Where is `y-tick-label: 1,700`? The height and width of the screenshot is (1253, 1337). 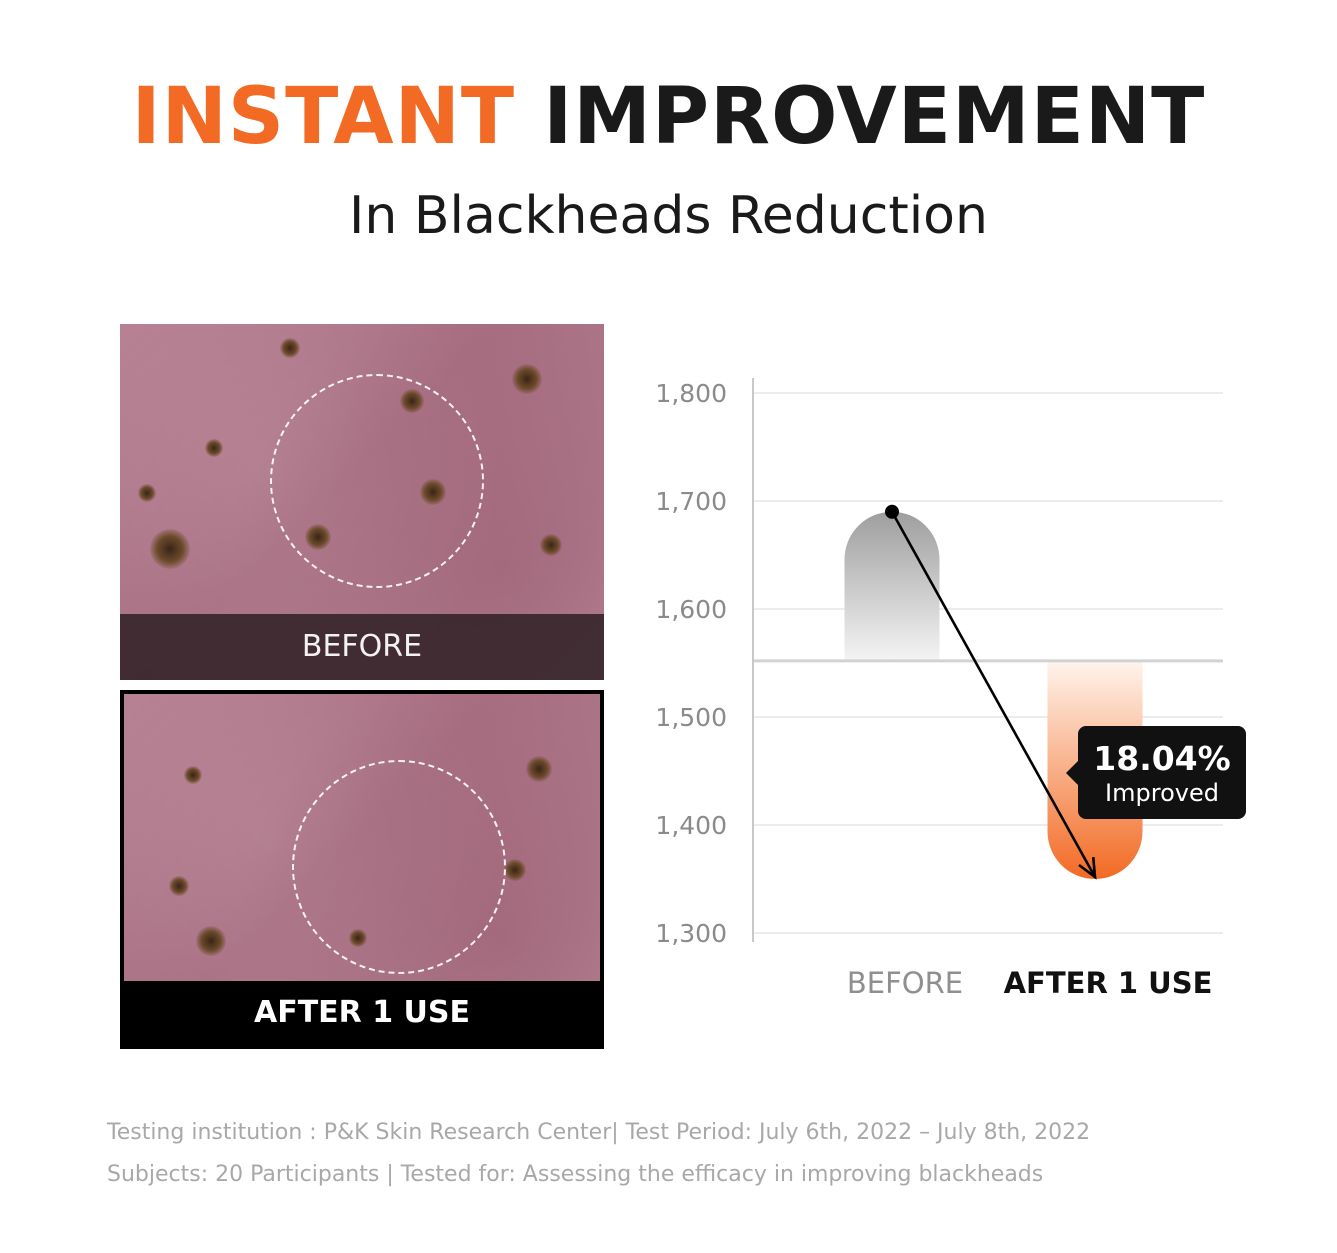
y-tick-label: 1,700 is located at coordinates (691, 501).